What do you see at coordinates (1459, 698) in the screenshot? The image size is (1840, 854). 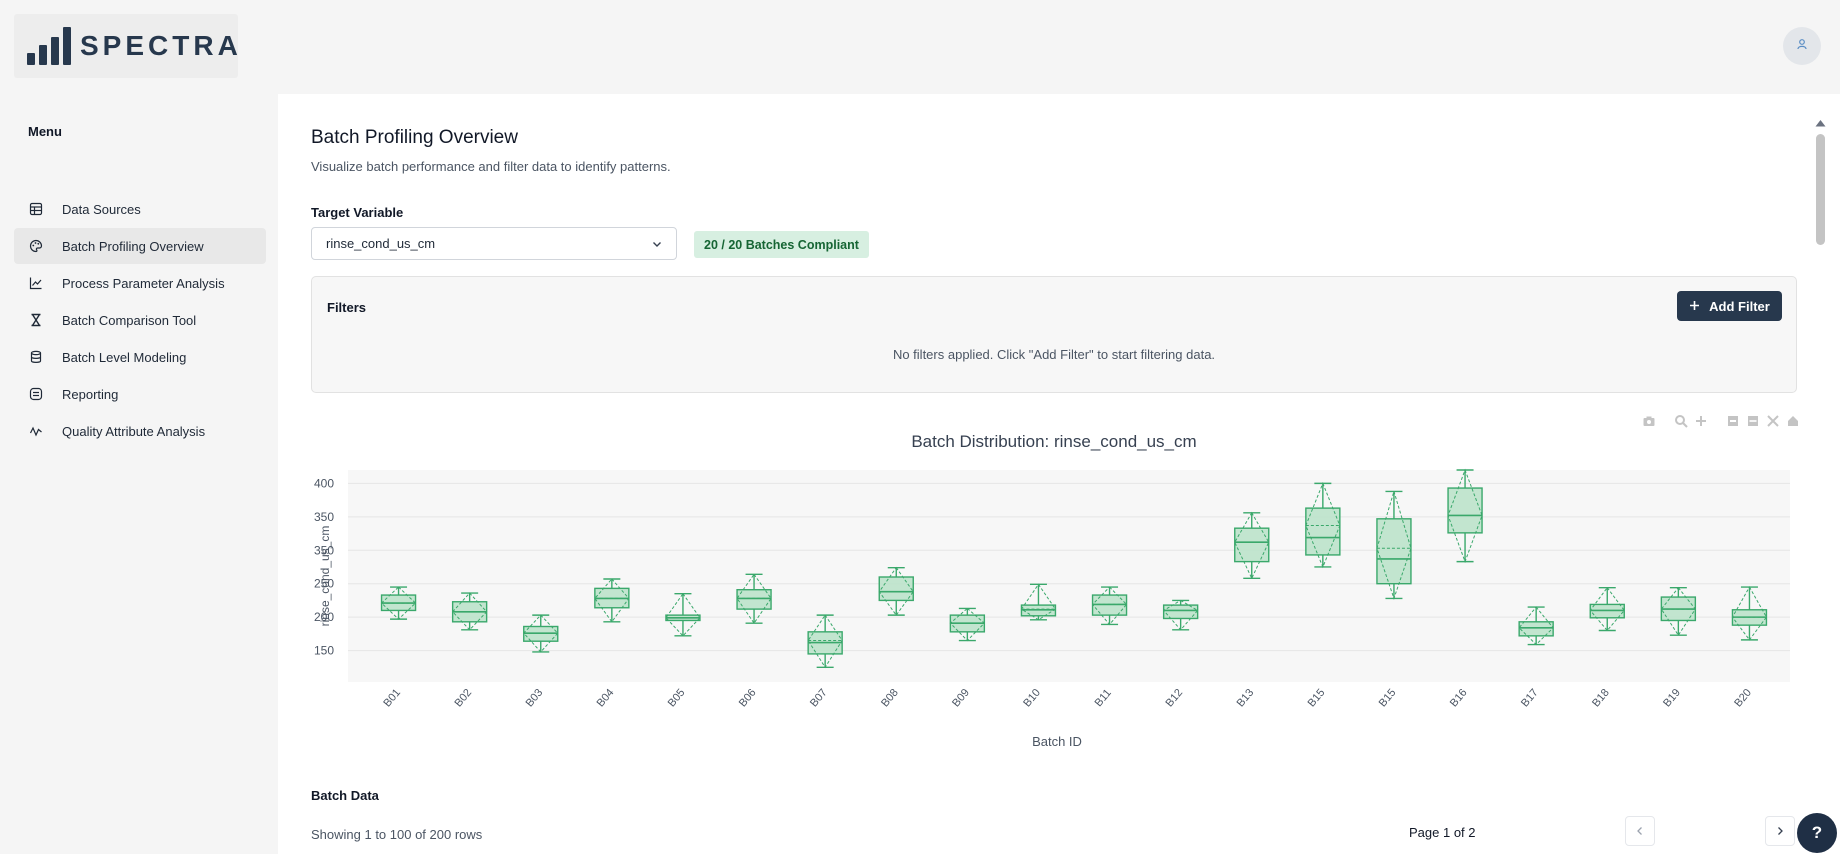 I see `x-tick-label: B16` at bounding box center [1459, 698].